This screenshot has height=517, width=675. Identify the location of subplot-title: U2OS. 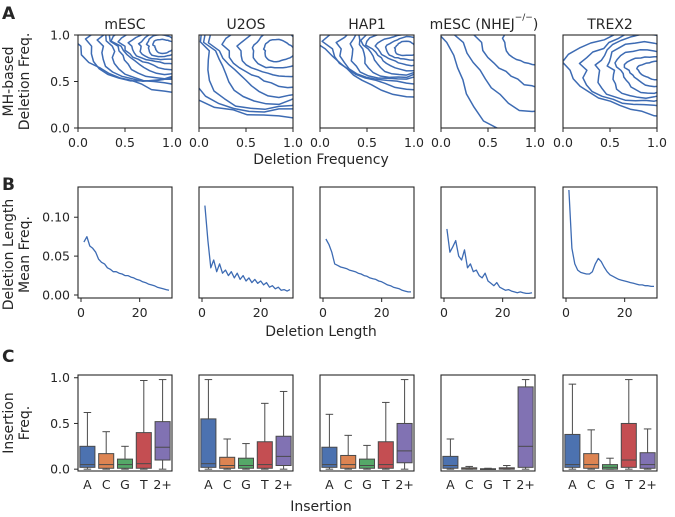
(245, 25).